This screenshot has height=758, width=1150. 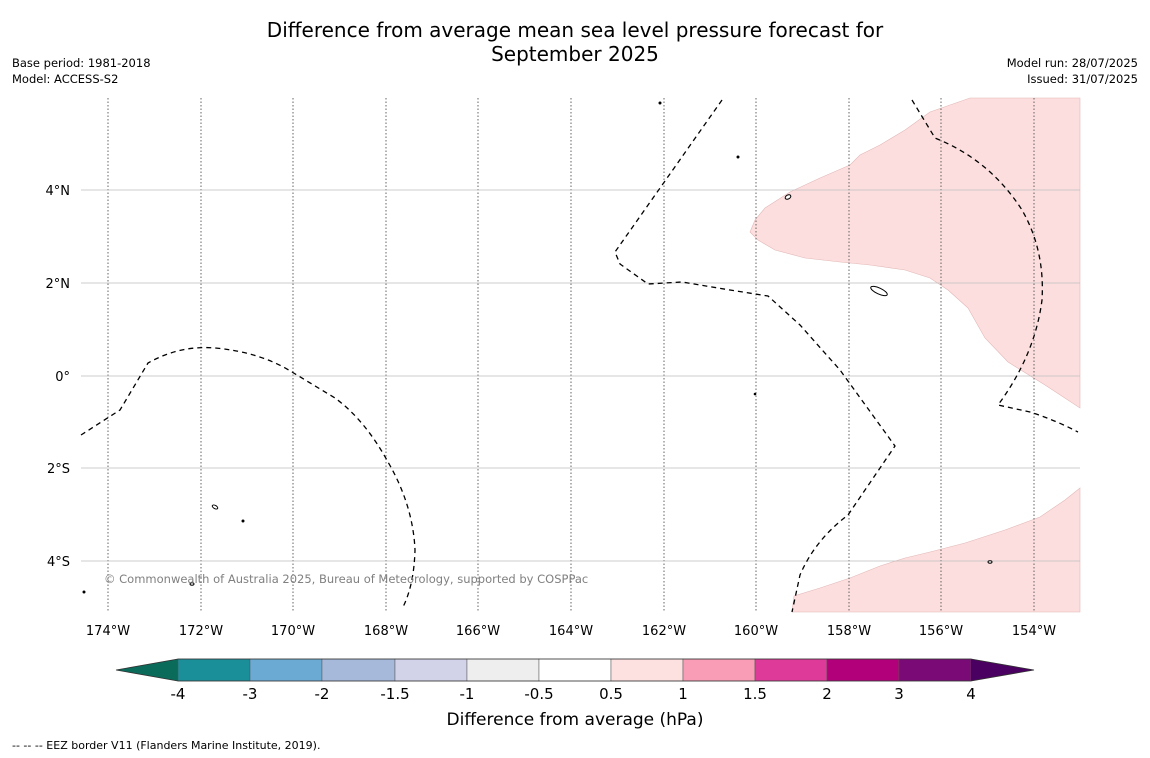 What do you see at coordinates (941, 631) in the screenshot?
I see `lon-label: 156°W` at bounding box center [941, 631].